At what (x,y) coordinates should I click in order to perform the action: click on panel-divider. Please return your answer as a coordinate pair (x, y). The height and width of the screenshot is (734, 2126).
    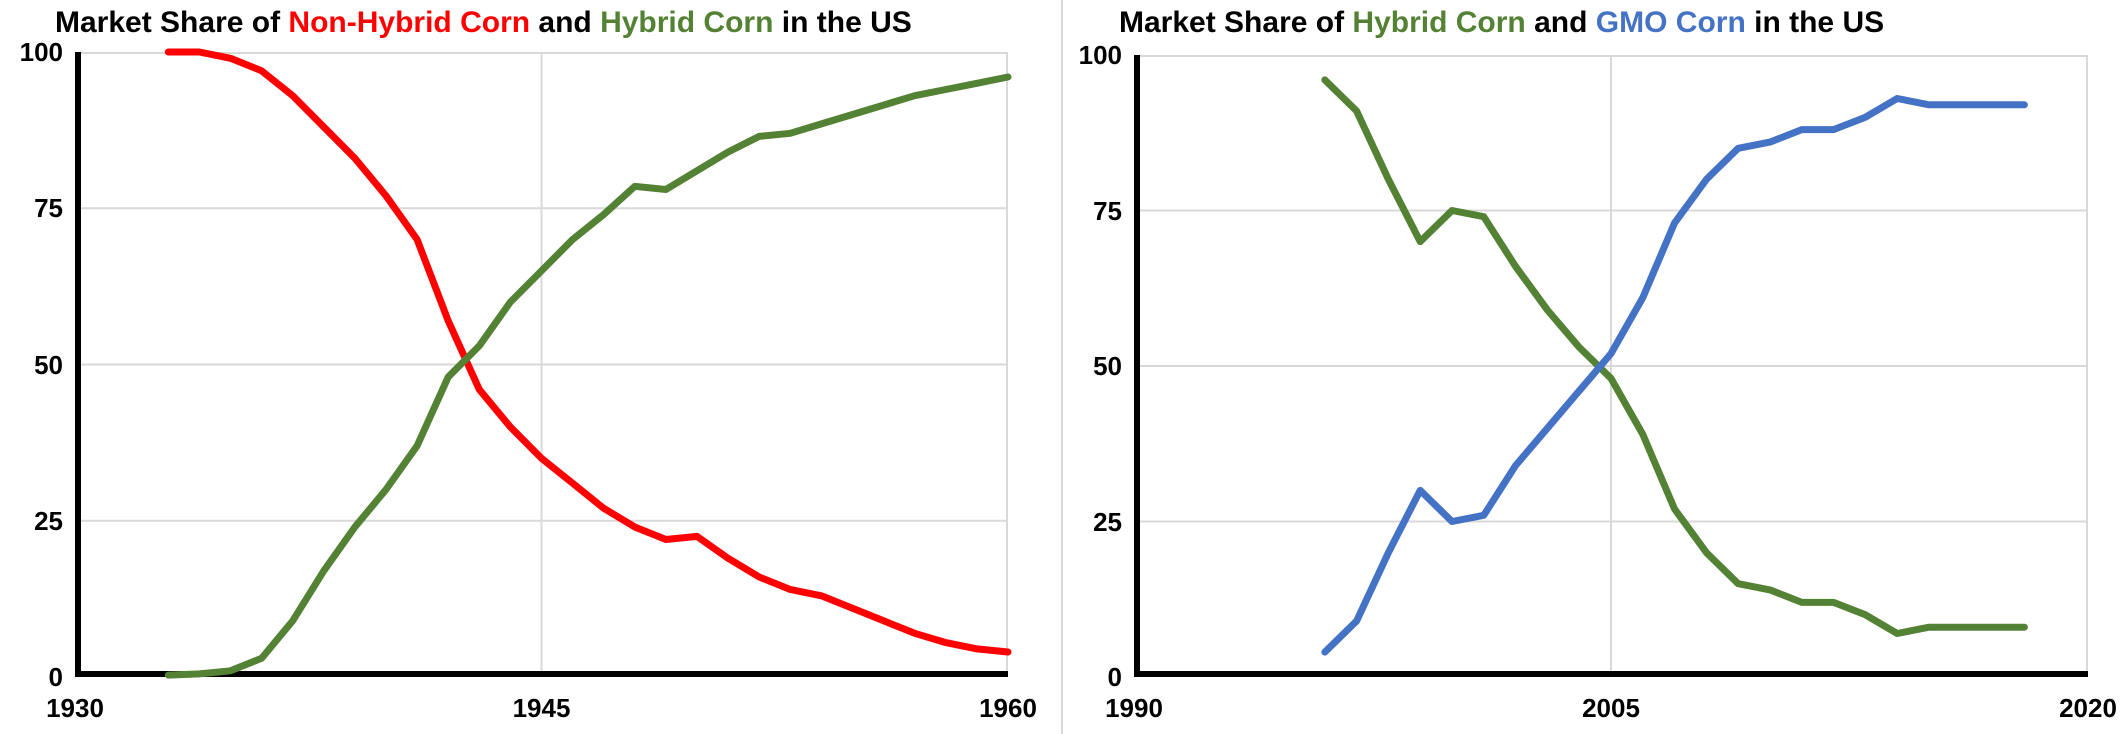
    Looking at the image, I should click on (1062, 367).